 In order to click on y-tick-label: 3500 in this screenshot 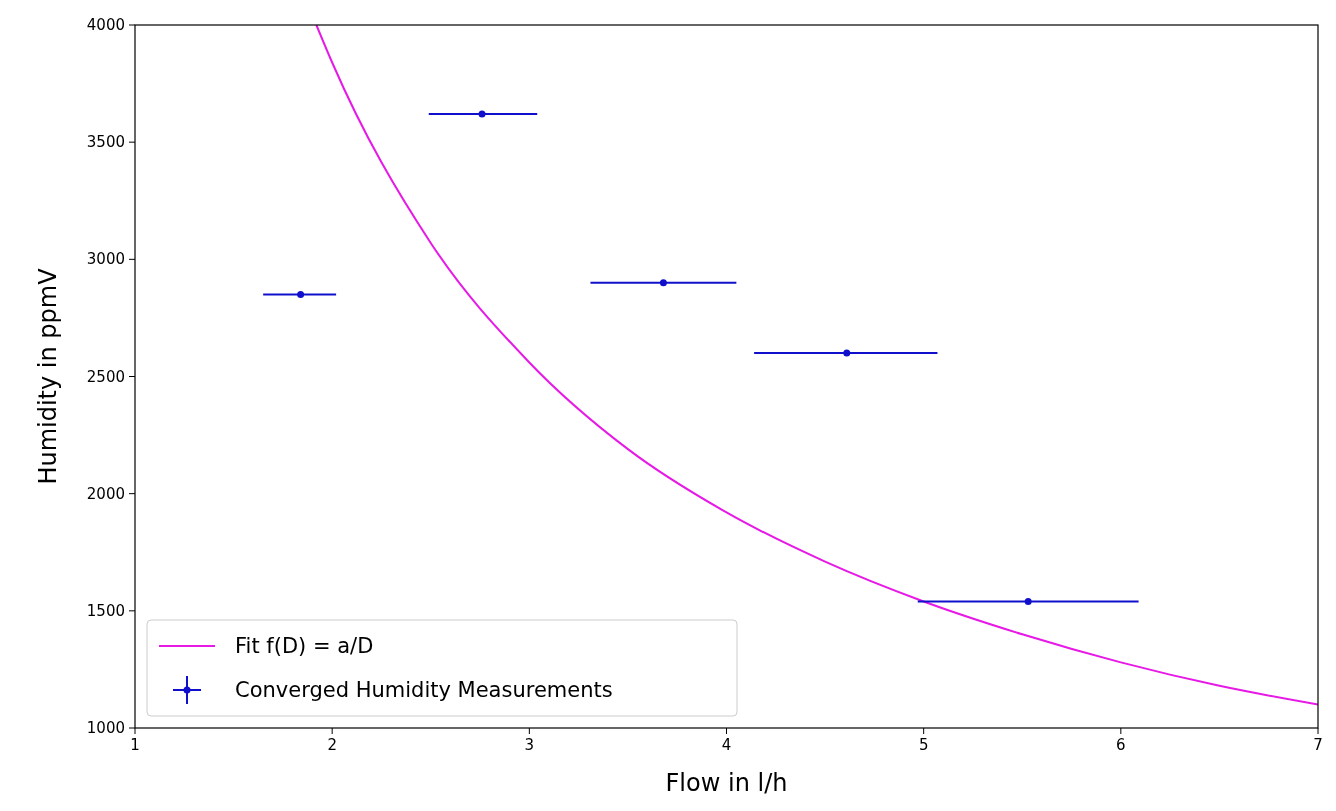, I will do `click(105, 142)`.